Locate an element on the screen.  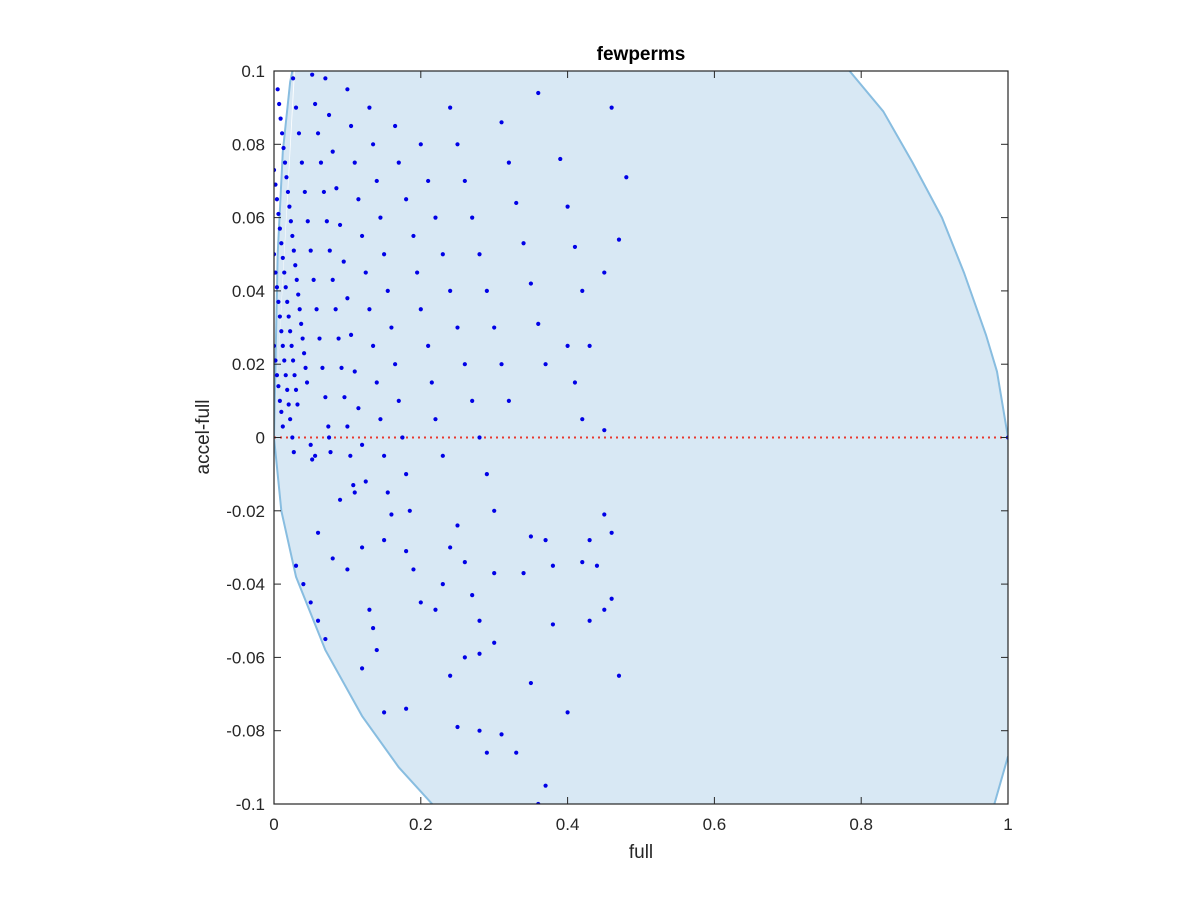
y-tick-label: 0.06 is located at coordinates (248, 218).